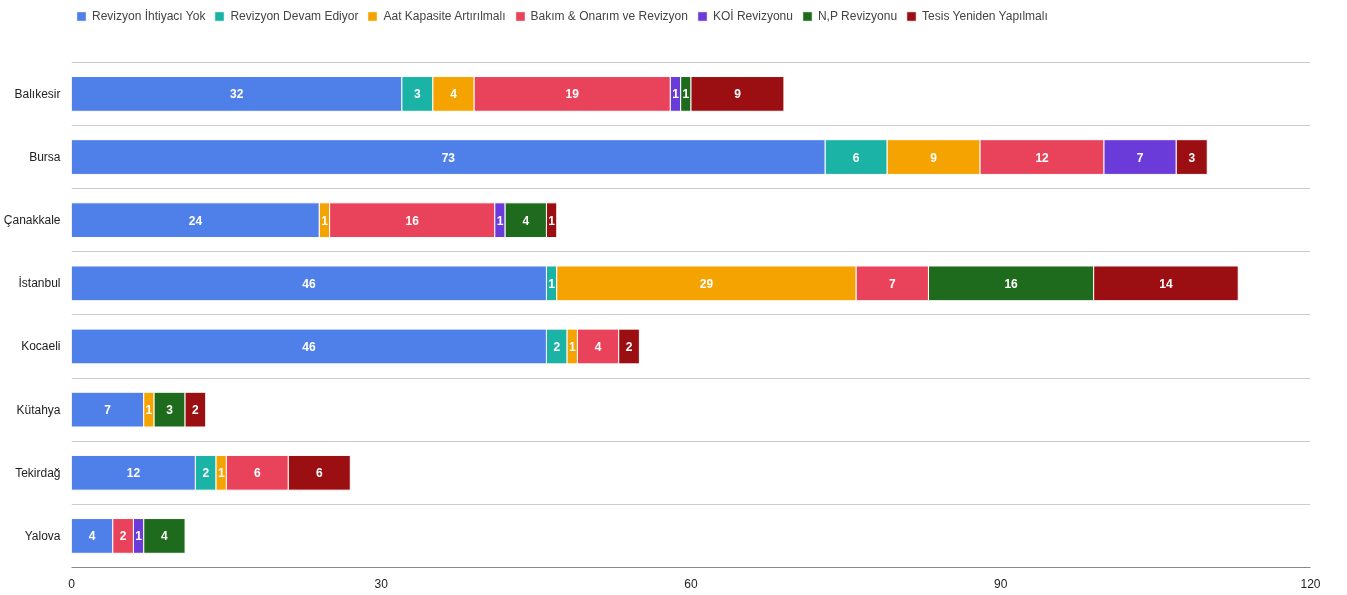 This screenshot has width=1347, height=595. What do you see at coordinates (691, 583) in the screenshot?
I see `x-tick-label: 60` at bounding box center [691, 583].